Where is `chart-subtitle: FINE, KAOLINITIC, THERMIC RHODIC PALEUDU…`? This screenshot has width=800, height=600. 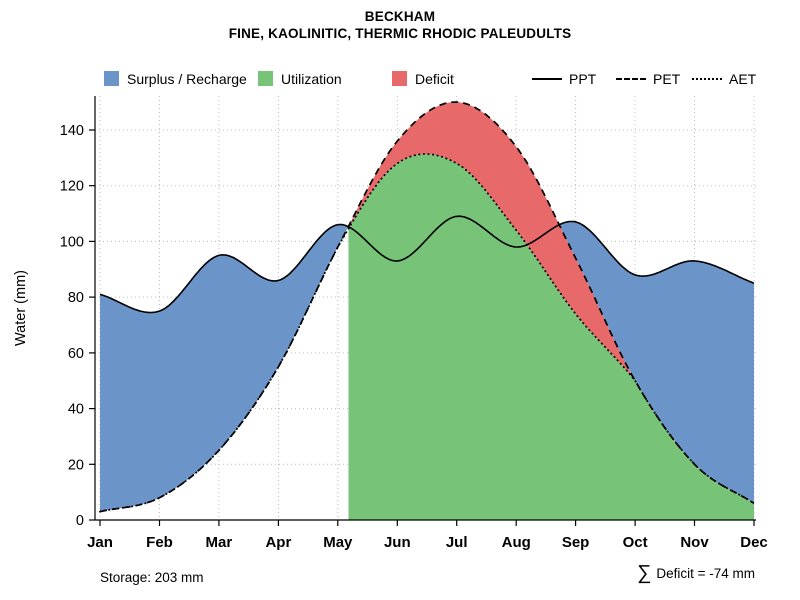 chart-subtitle: FINE, KAOLINITIC, THERMIC RHODIC PALEUDU… is located at coordinates (400, 33).